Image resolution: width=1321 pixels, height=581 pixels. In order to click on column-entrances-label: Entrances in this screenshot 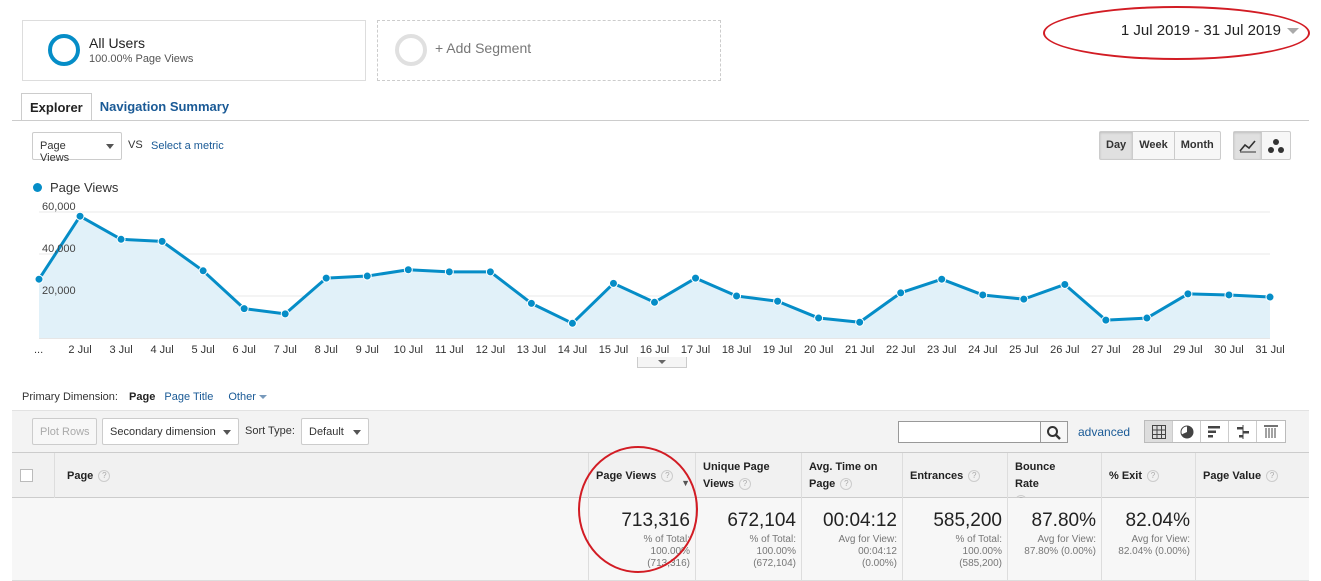, I will do `click(937, 476)`.